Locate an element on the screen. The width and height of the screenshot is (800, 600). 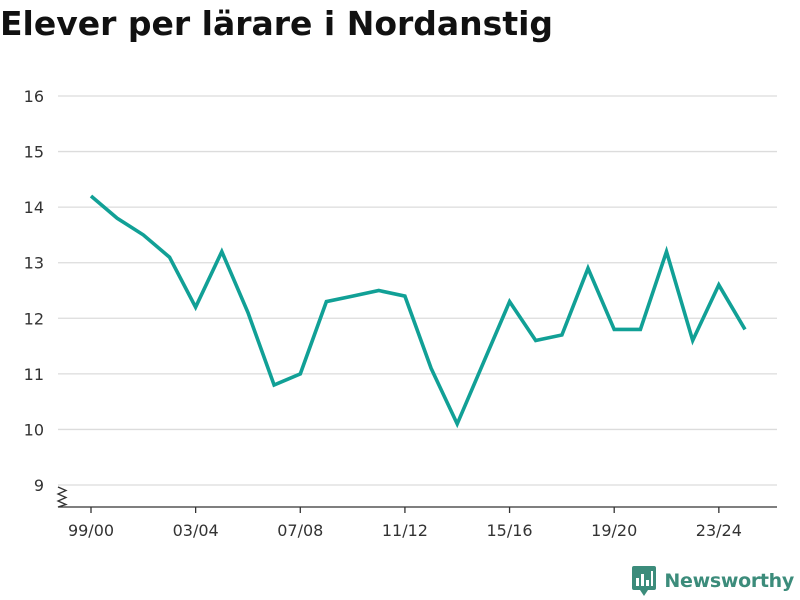
y-tick-label: 15 is located at coordinates (34, 152).